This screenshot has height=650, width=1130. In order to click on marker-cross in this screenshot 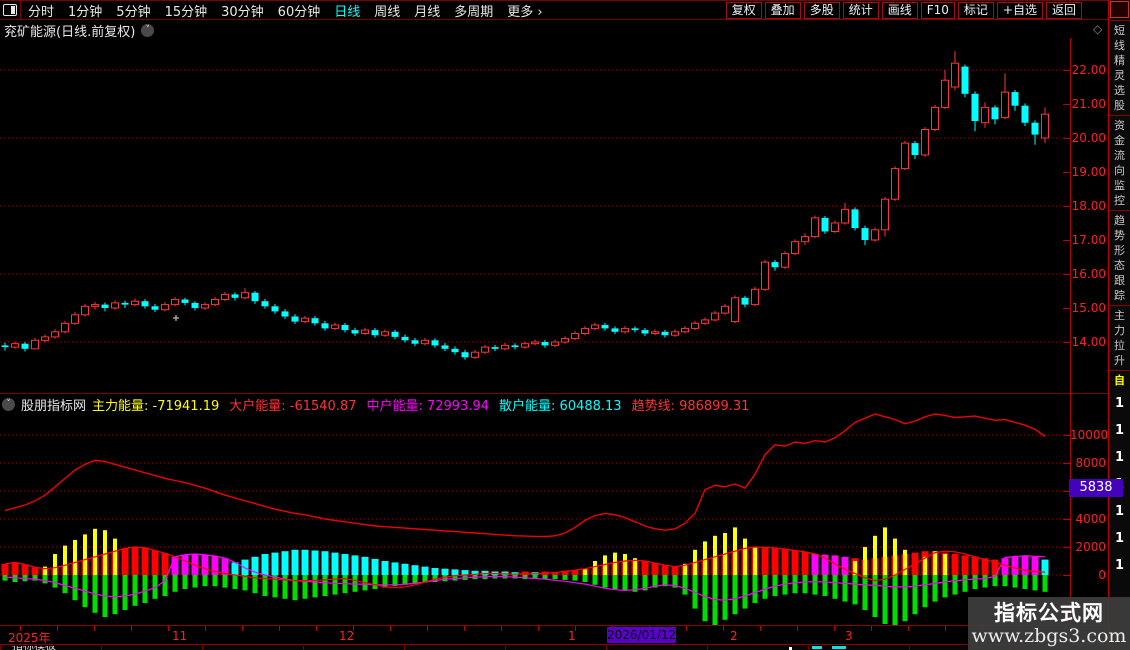, I will do `click(176, 318)`.